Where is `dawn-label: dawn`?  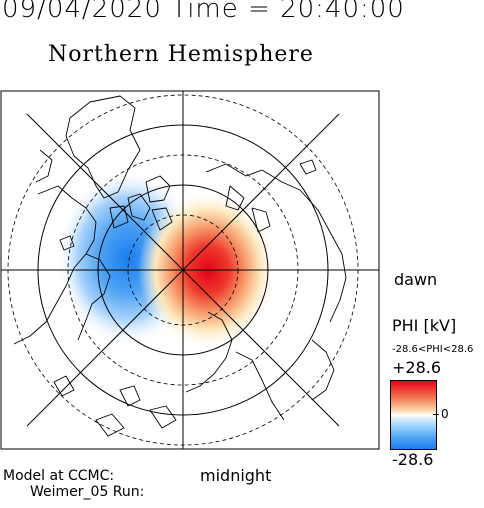
dawn-label: dawn is located at coordinates (416, 279).